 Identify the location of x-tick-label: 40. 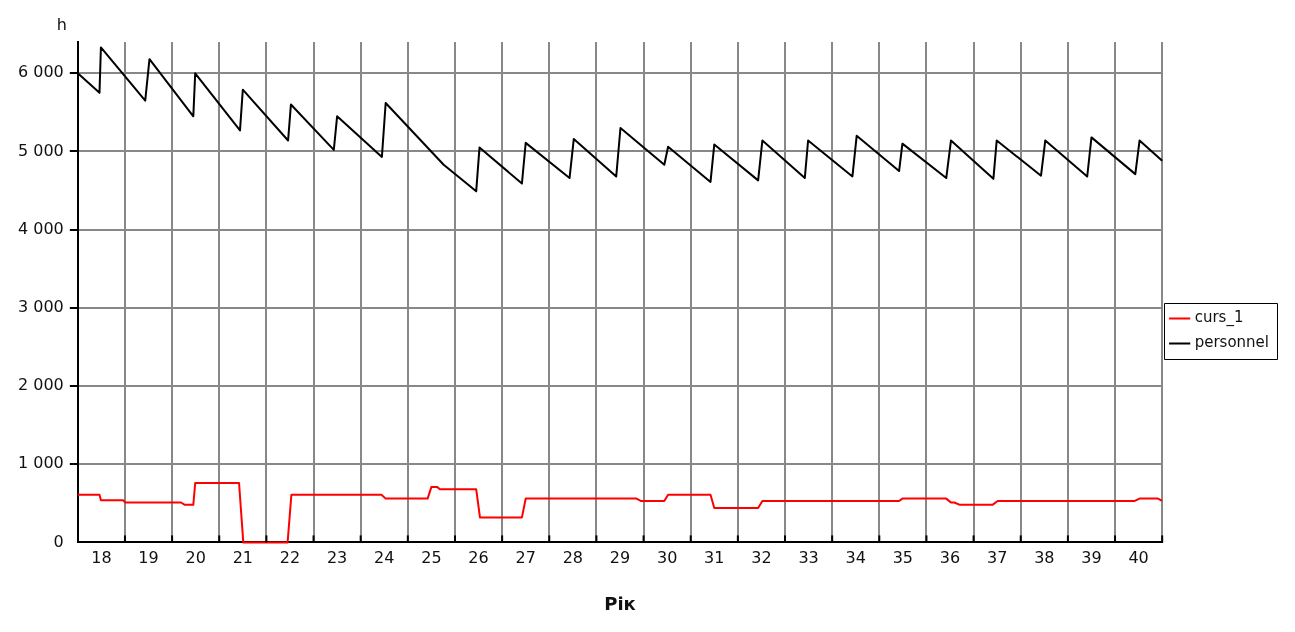
(1138, 557).